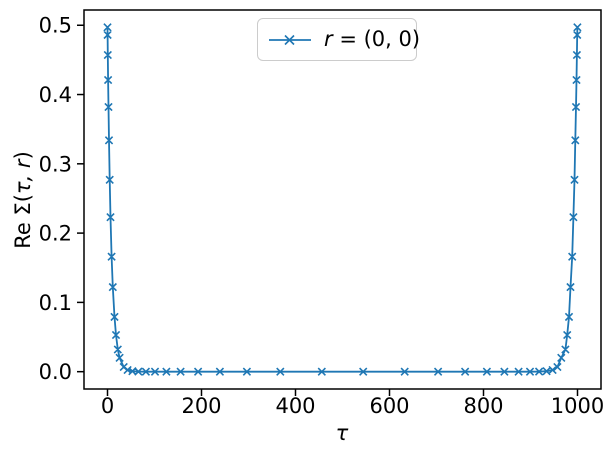 Image resolution: width=613 pixels, height=455 pixels. Describe the element at coordinates (55, 26) in the screenshot. I see `y-tick-label: 0.5` at that location.